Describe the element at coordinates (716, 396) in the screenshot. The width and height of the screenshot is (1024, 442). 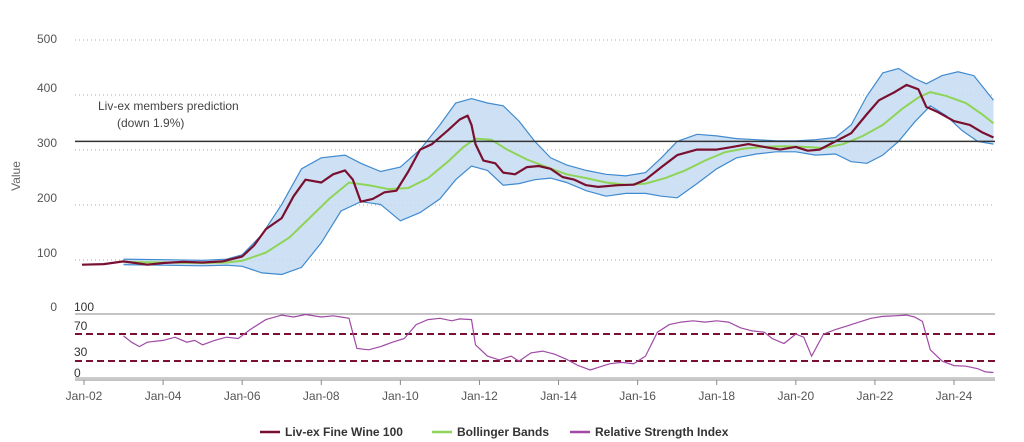
I see `x-tick-label: Jan-18` at that location.